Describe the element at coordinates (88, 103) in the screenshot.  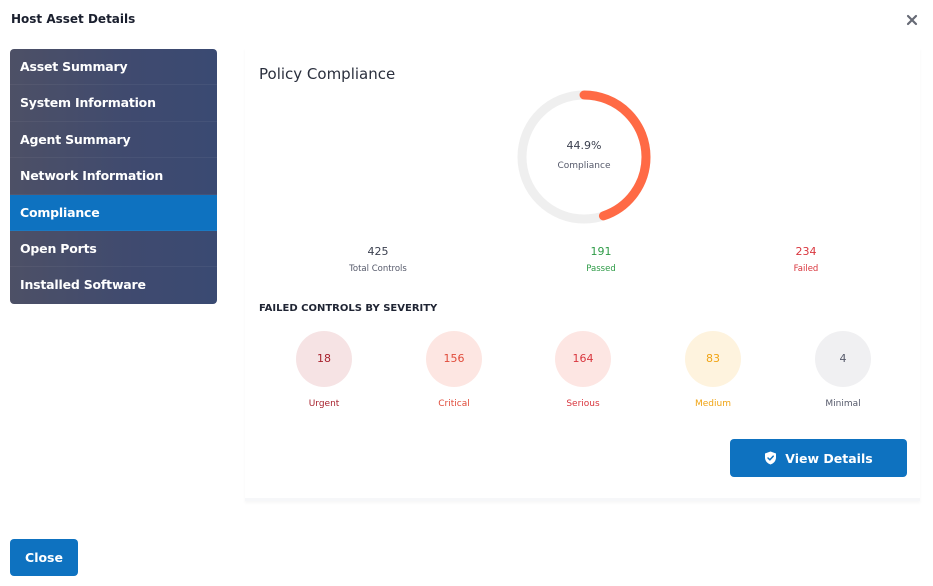
I see `sidebar-item-label: System Information` at that location.